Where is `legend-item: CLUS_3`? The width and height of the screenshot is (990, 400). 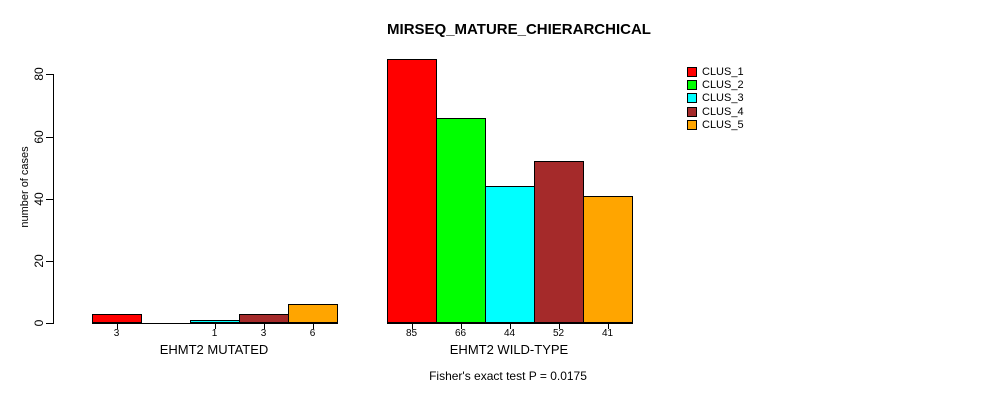
legend-item: CLUS_3 is located at coordinates (715, 98).